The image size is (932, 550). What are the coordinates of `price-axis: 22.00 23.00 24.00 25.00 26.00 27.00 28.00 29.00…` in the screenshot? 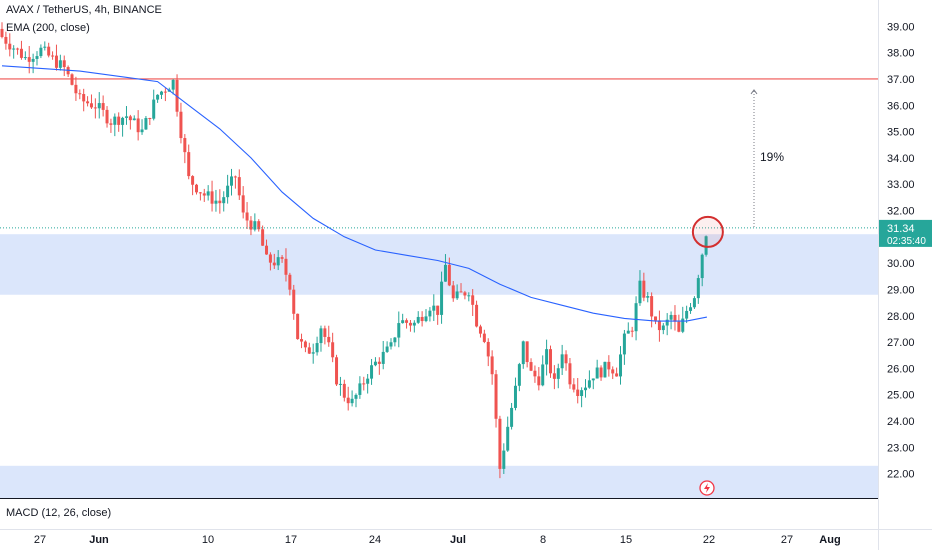 It's located at (901, 250).